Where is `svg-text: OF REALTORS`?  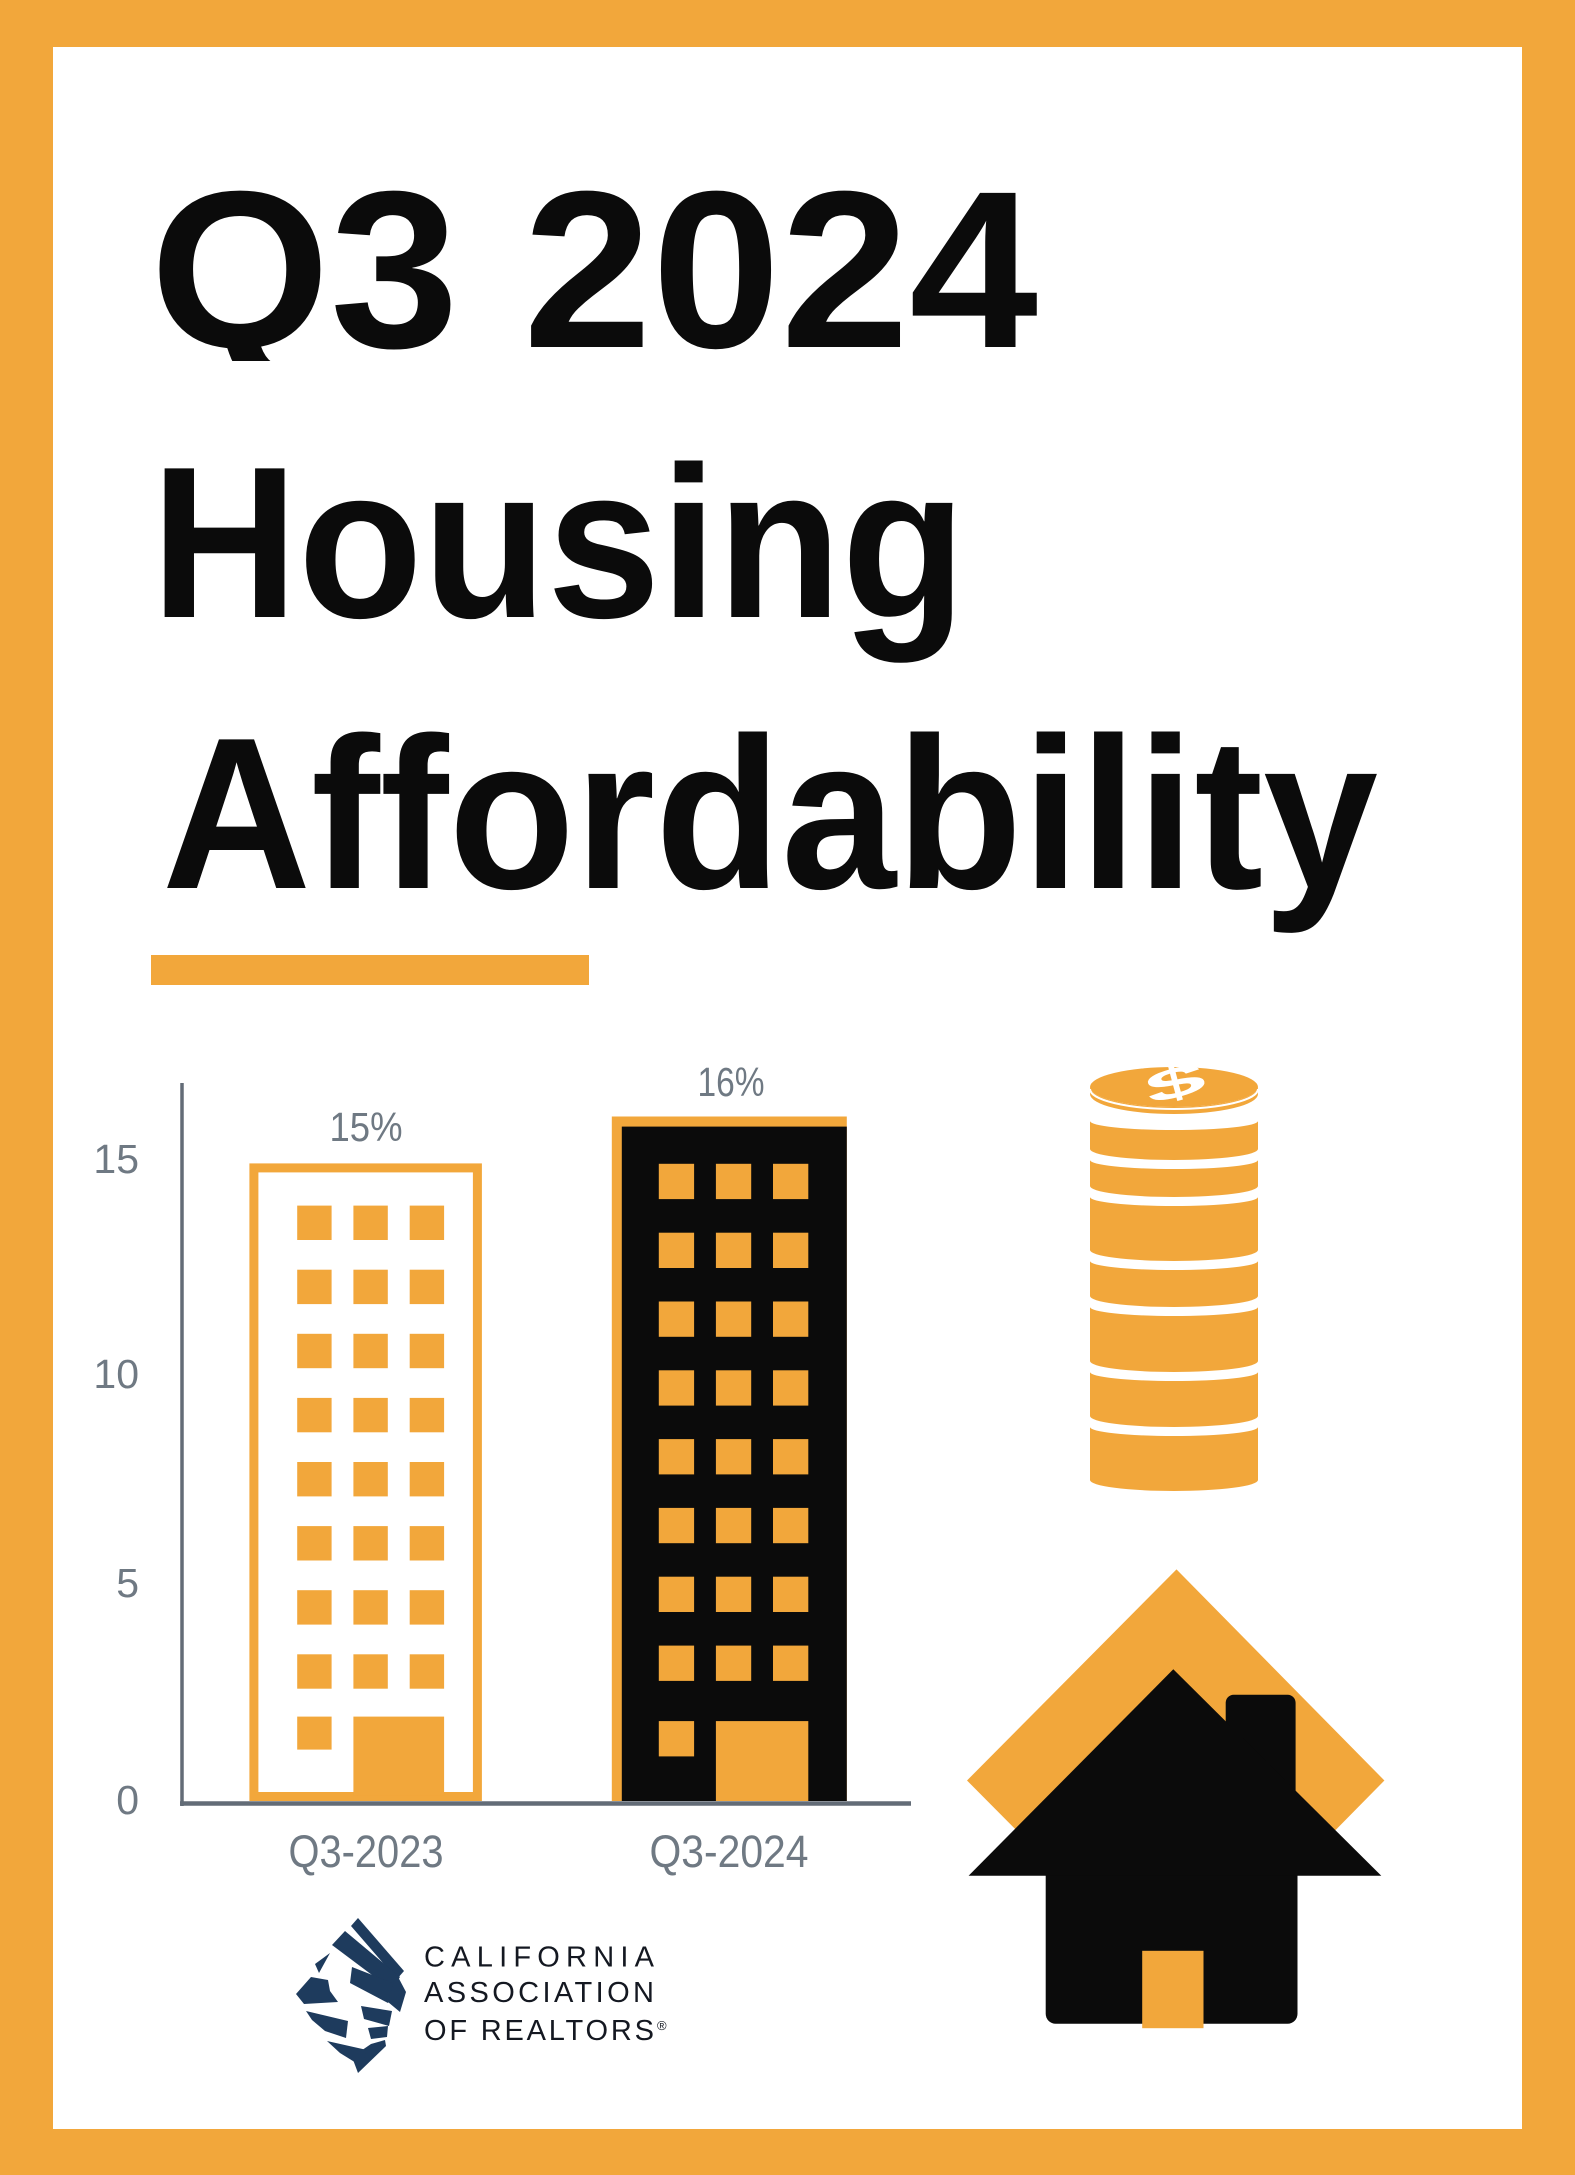
svg-text: OF REALTORS is located at coordinates (539, 2031).